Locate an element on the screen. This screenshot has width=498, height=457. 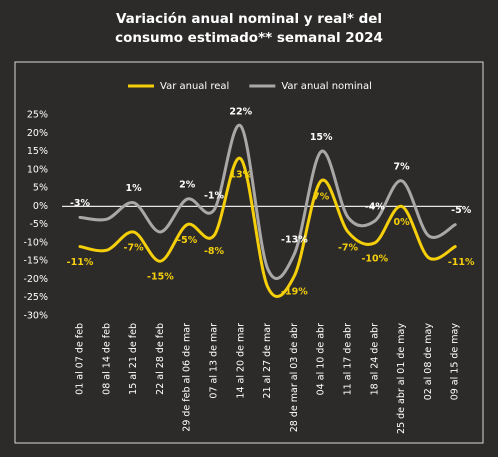
x-tick-label: 25 de abr al 01 de may is located at coordinates (401, 378).